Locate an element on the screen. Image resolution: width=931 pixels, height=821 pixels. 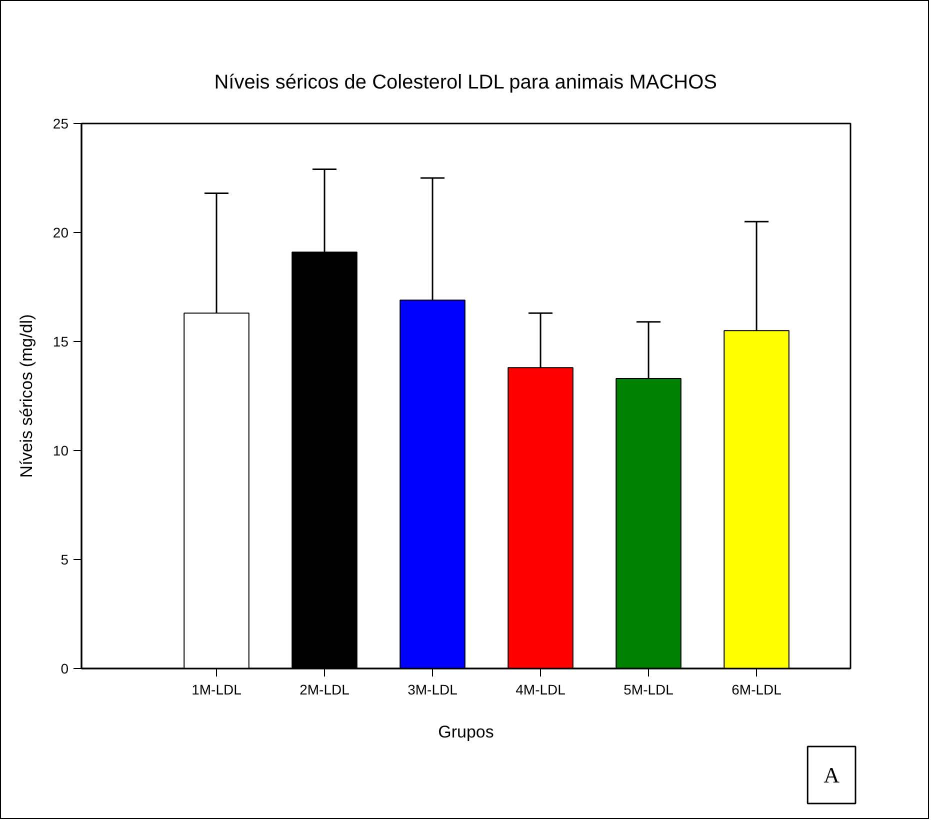
y-tick-label: 5 is located at coordinates (64, 560).